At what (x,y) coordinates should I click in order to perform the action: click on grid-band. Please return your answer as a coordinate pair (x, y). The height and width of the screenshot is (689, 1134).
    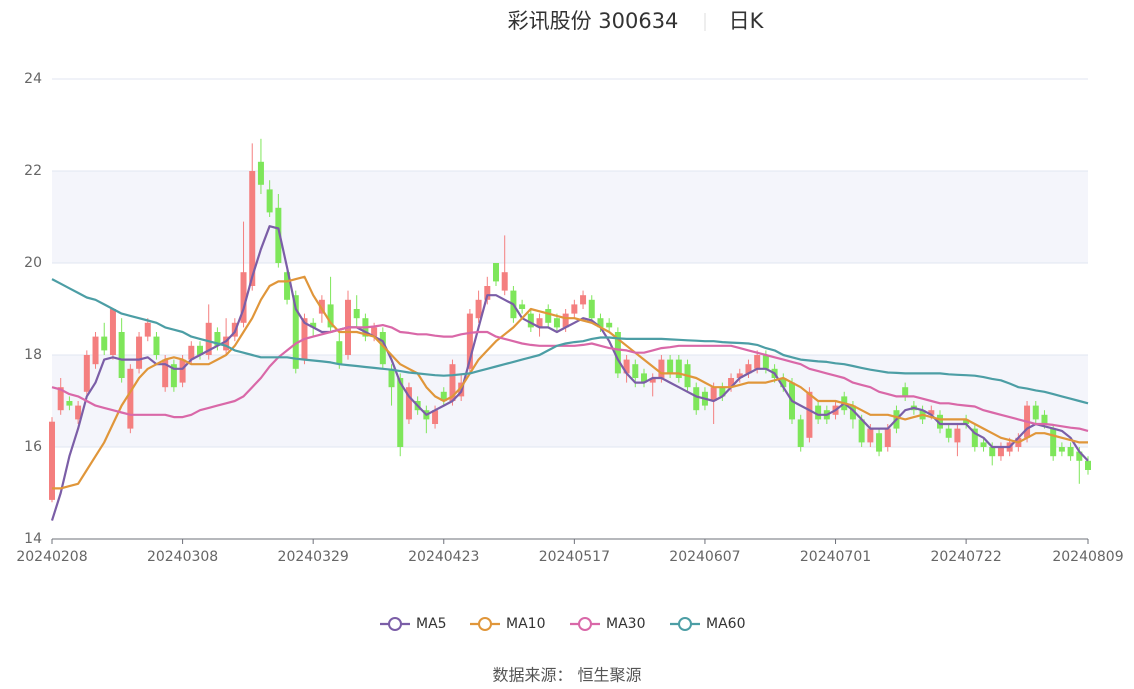
    Looking at the image, I should click on (570, 401).